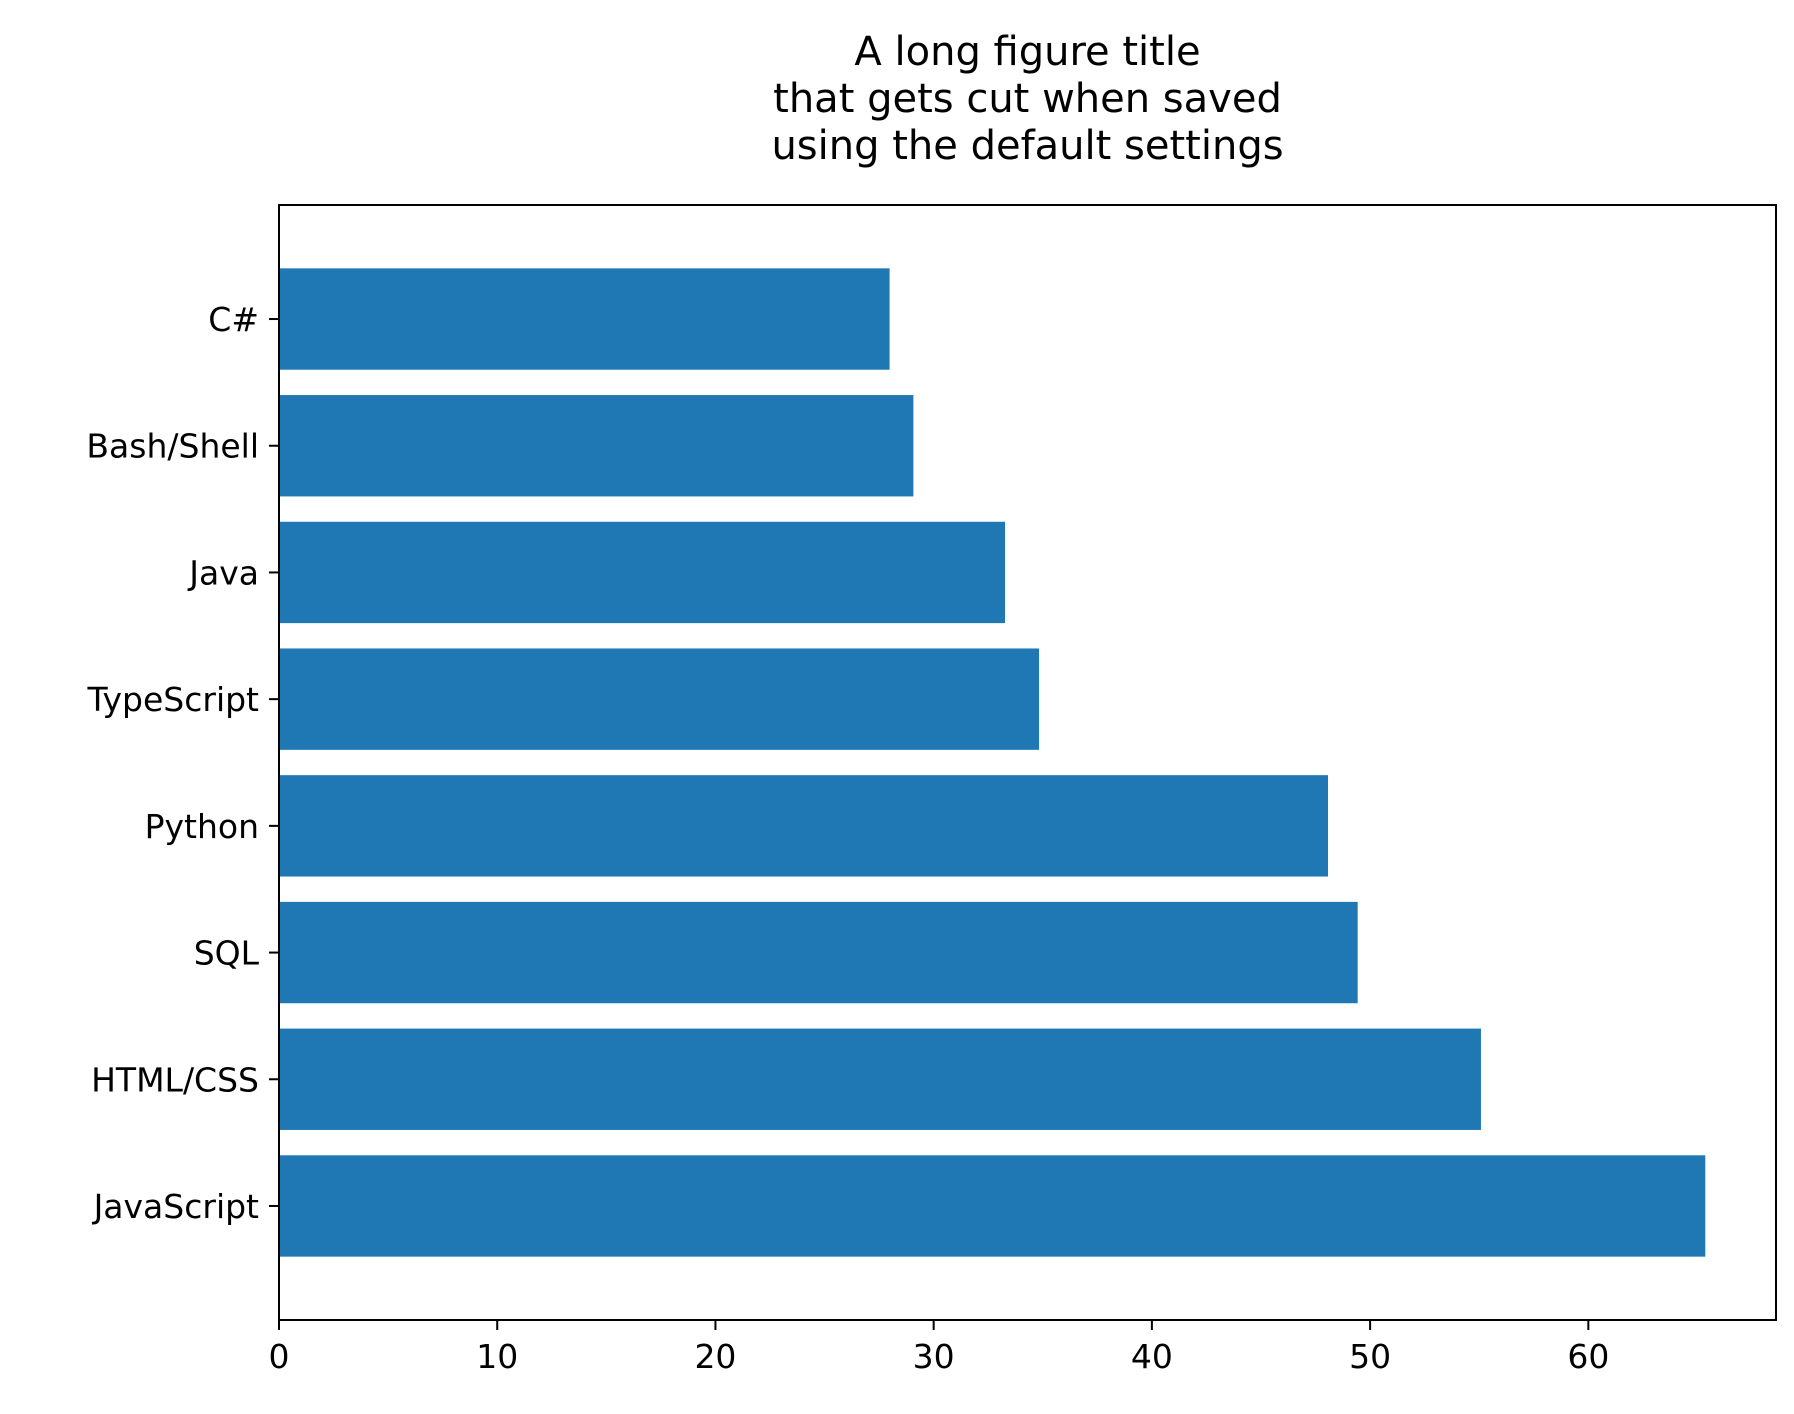 This screenshot has width=1794, height=1414. What do you see at coordinates (497, 1356) in the screenshot?
I see `x-tick-label: 10` at bounding box center [497, 1356].